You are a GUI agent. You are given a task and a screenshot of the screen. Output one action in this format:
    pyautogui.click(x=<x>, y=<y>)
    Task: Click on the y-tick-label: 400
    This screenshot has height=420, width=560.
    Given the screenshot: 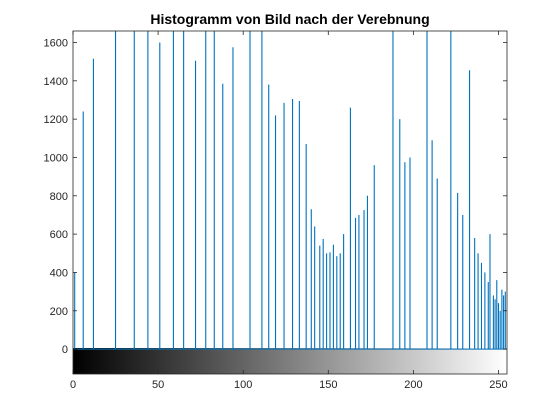 What is the action you would take?
    pyautogui.click(x=59, y=273)
    